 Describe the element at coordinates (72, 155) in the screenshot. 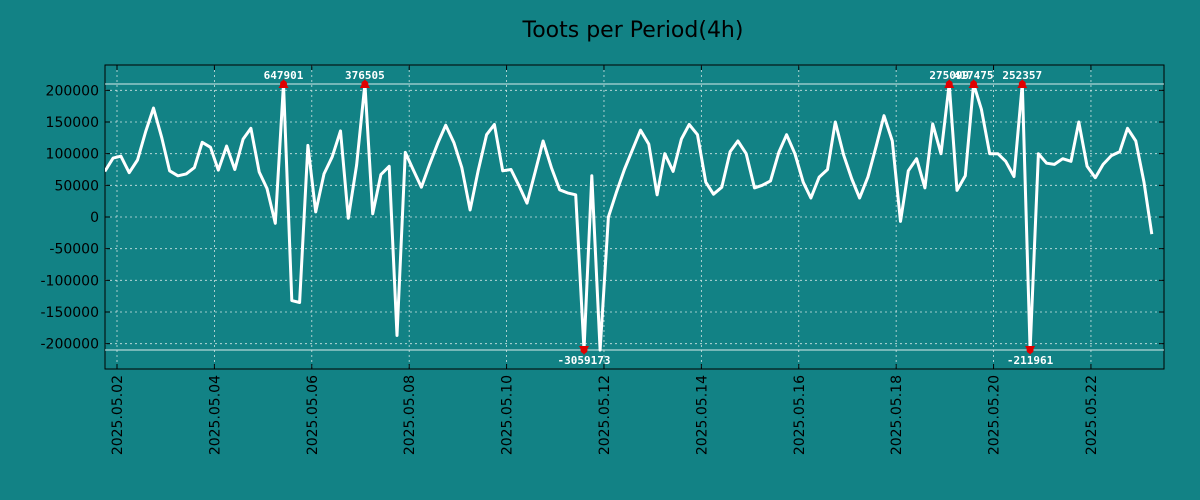

I see `y-tick-label: 100000` at that location.